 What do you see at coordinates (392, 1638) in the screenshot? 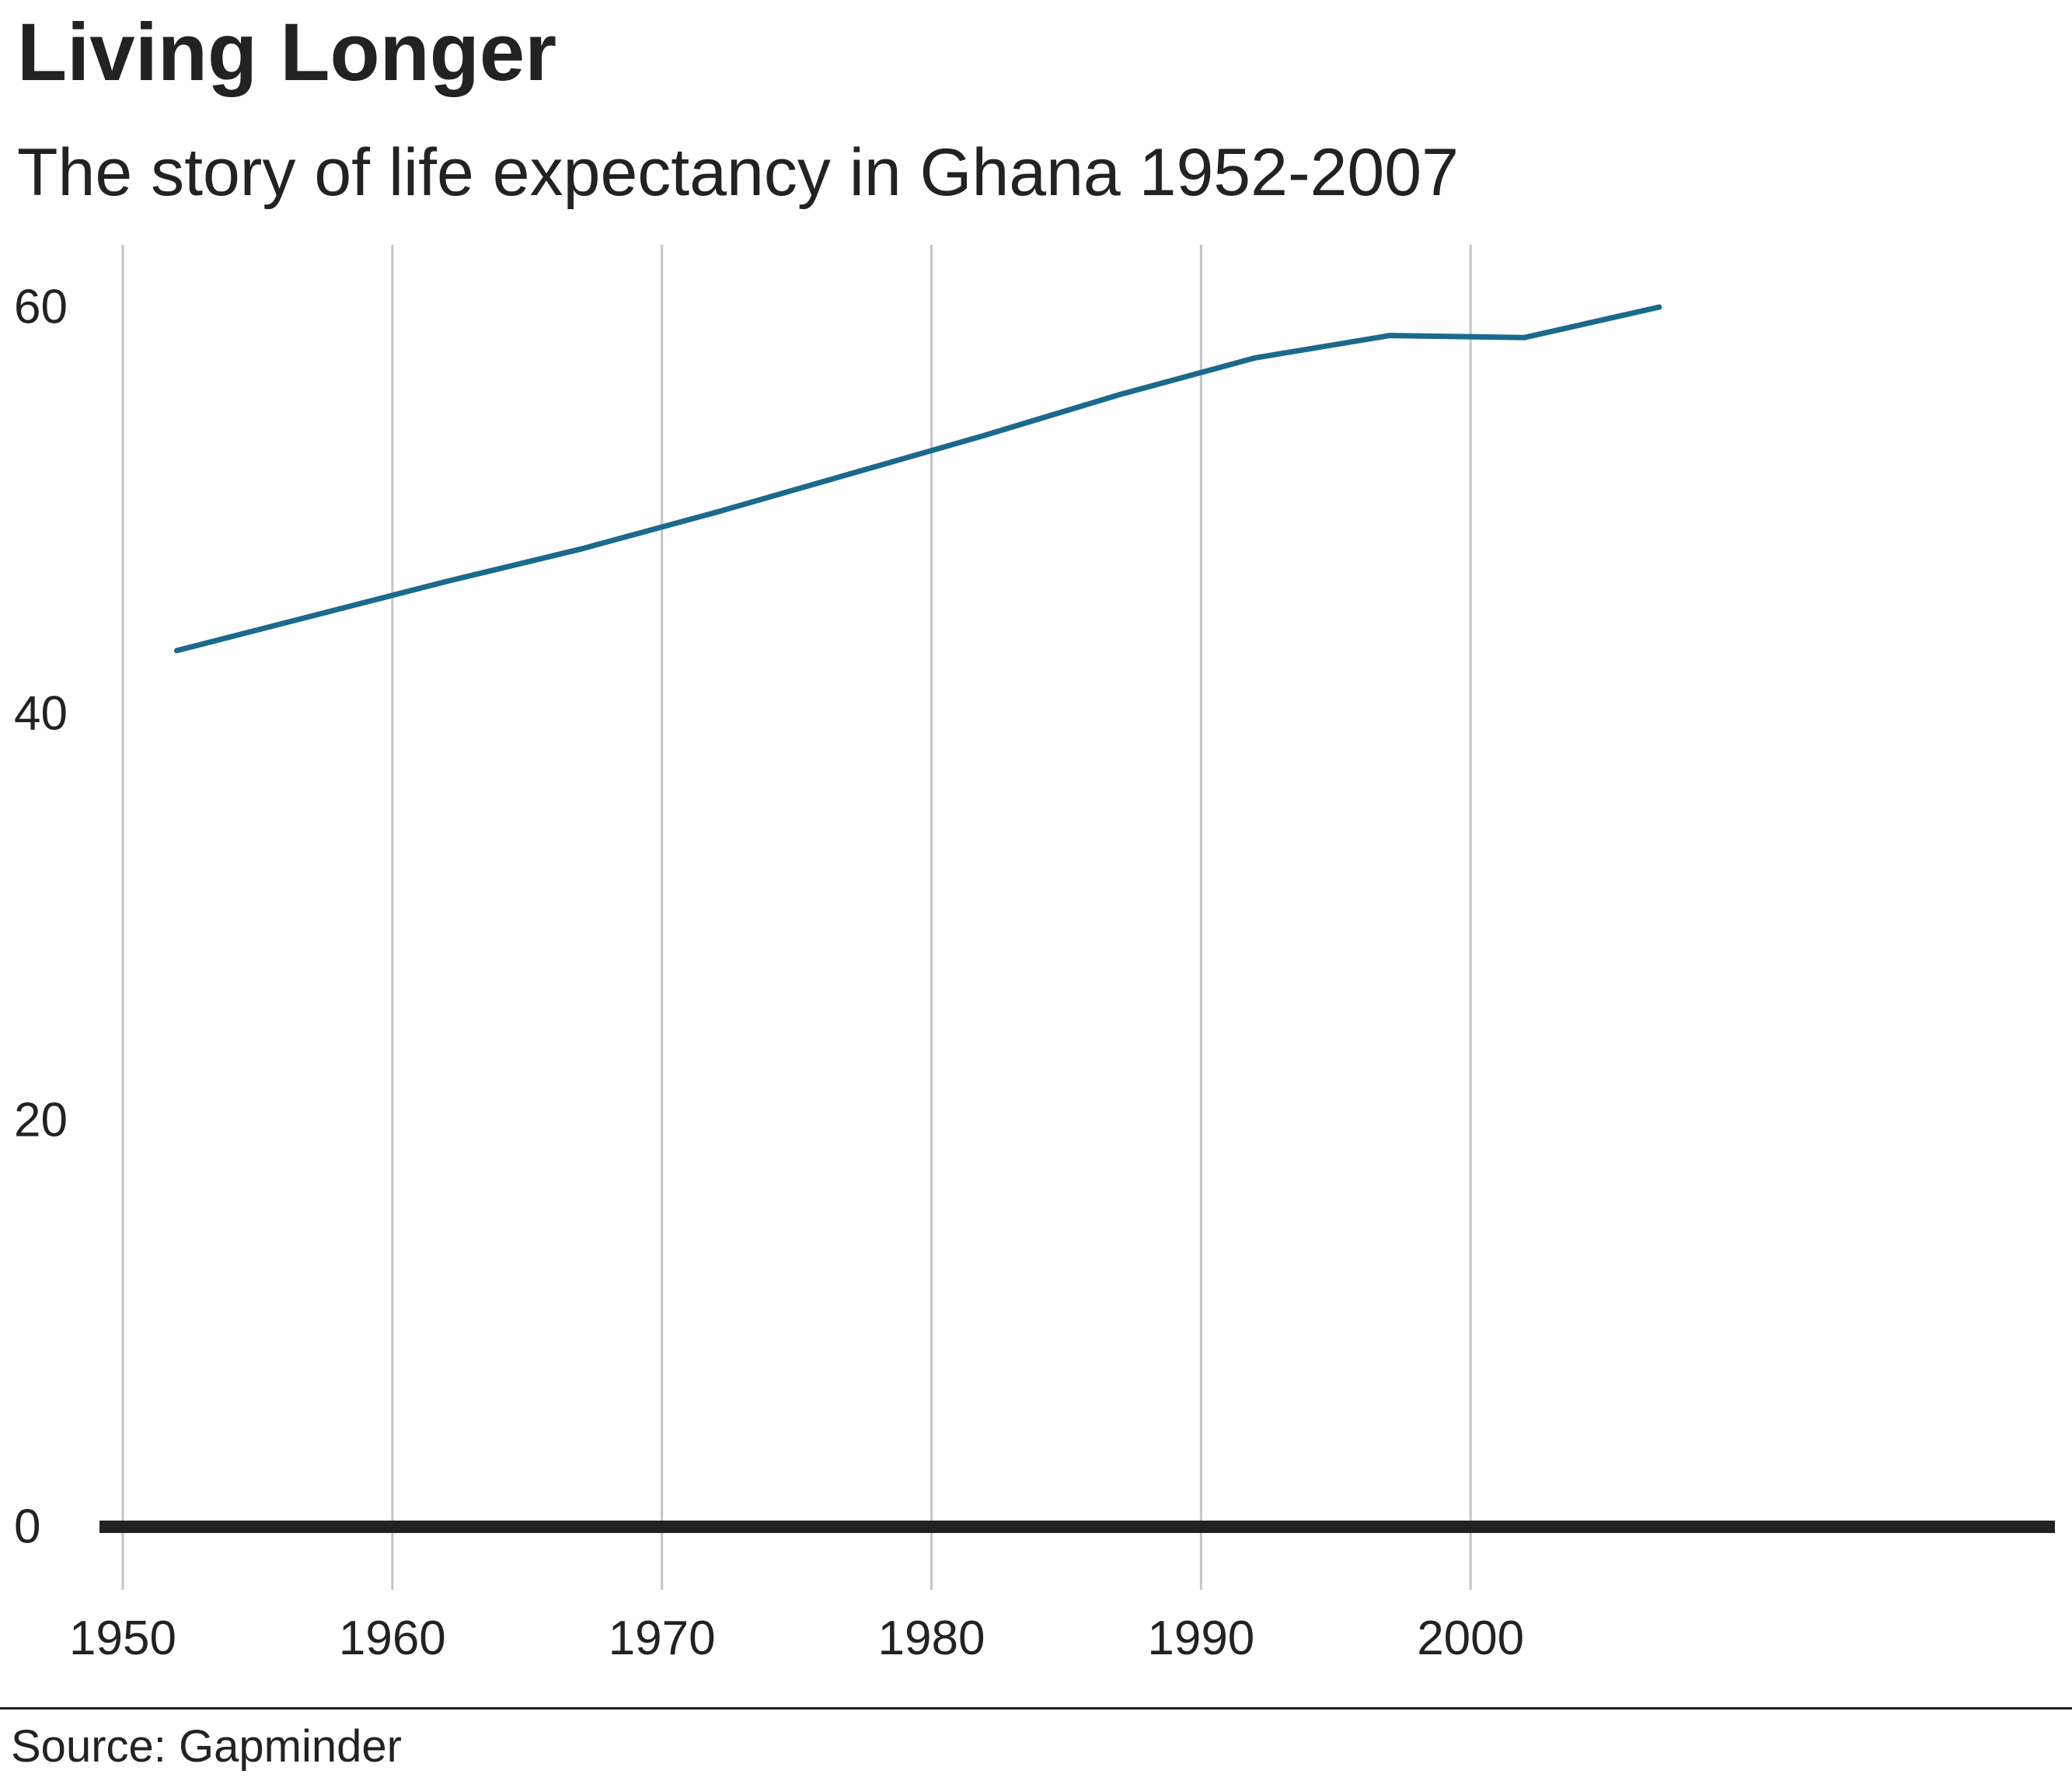
I see `x-tick-label-1960: 1960` at bounding box center [392, 1638].